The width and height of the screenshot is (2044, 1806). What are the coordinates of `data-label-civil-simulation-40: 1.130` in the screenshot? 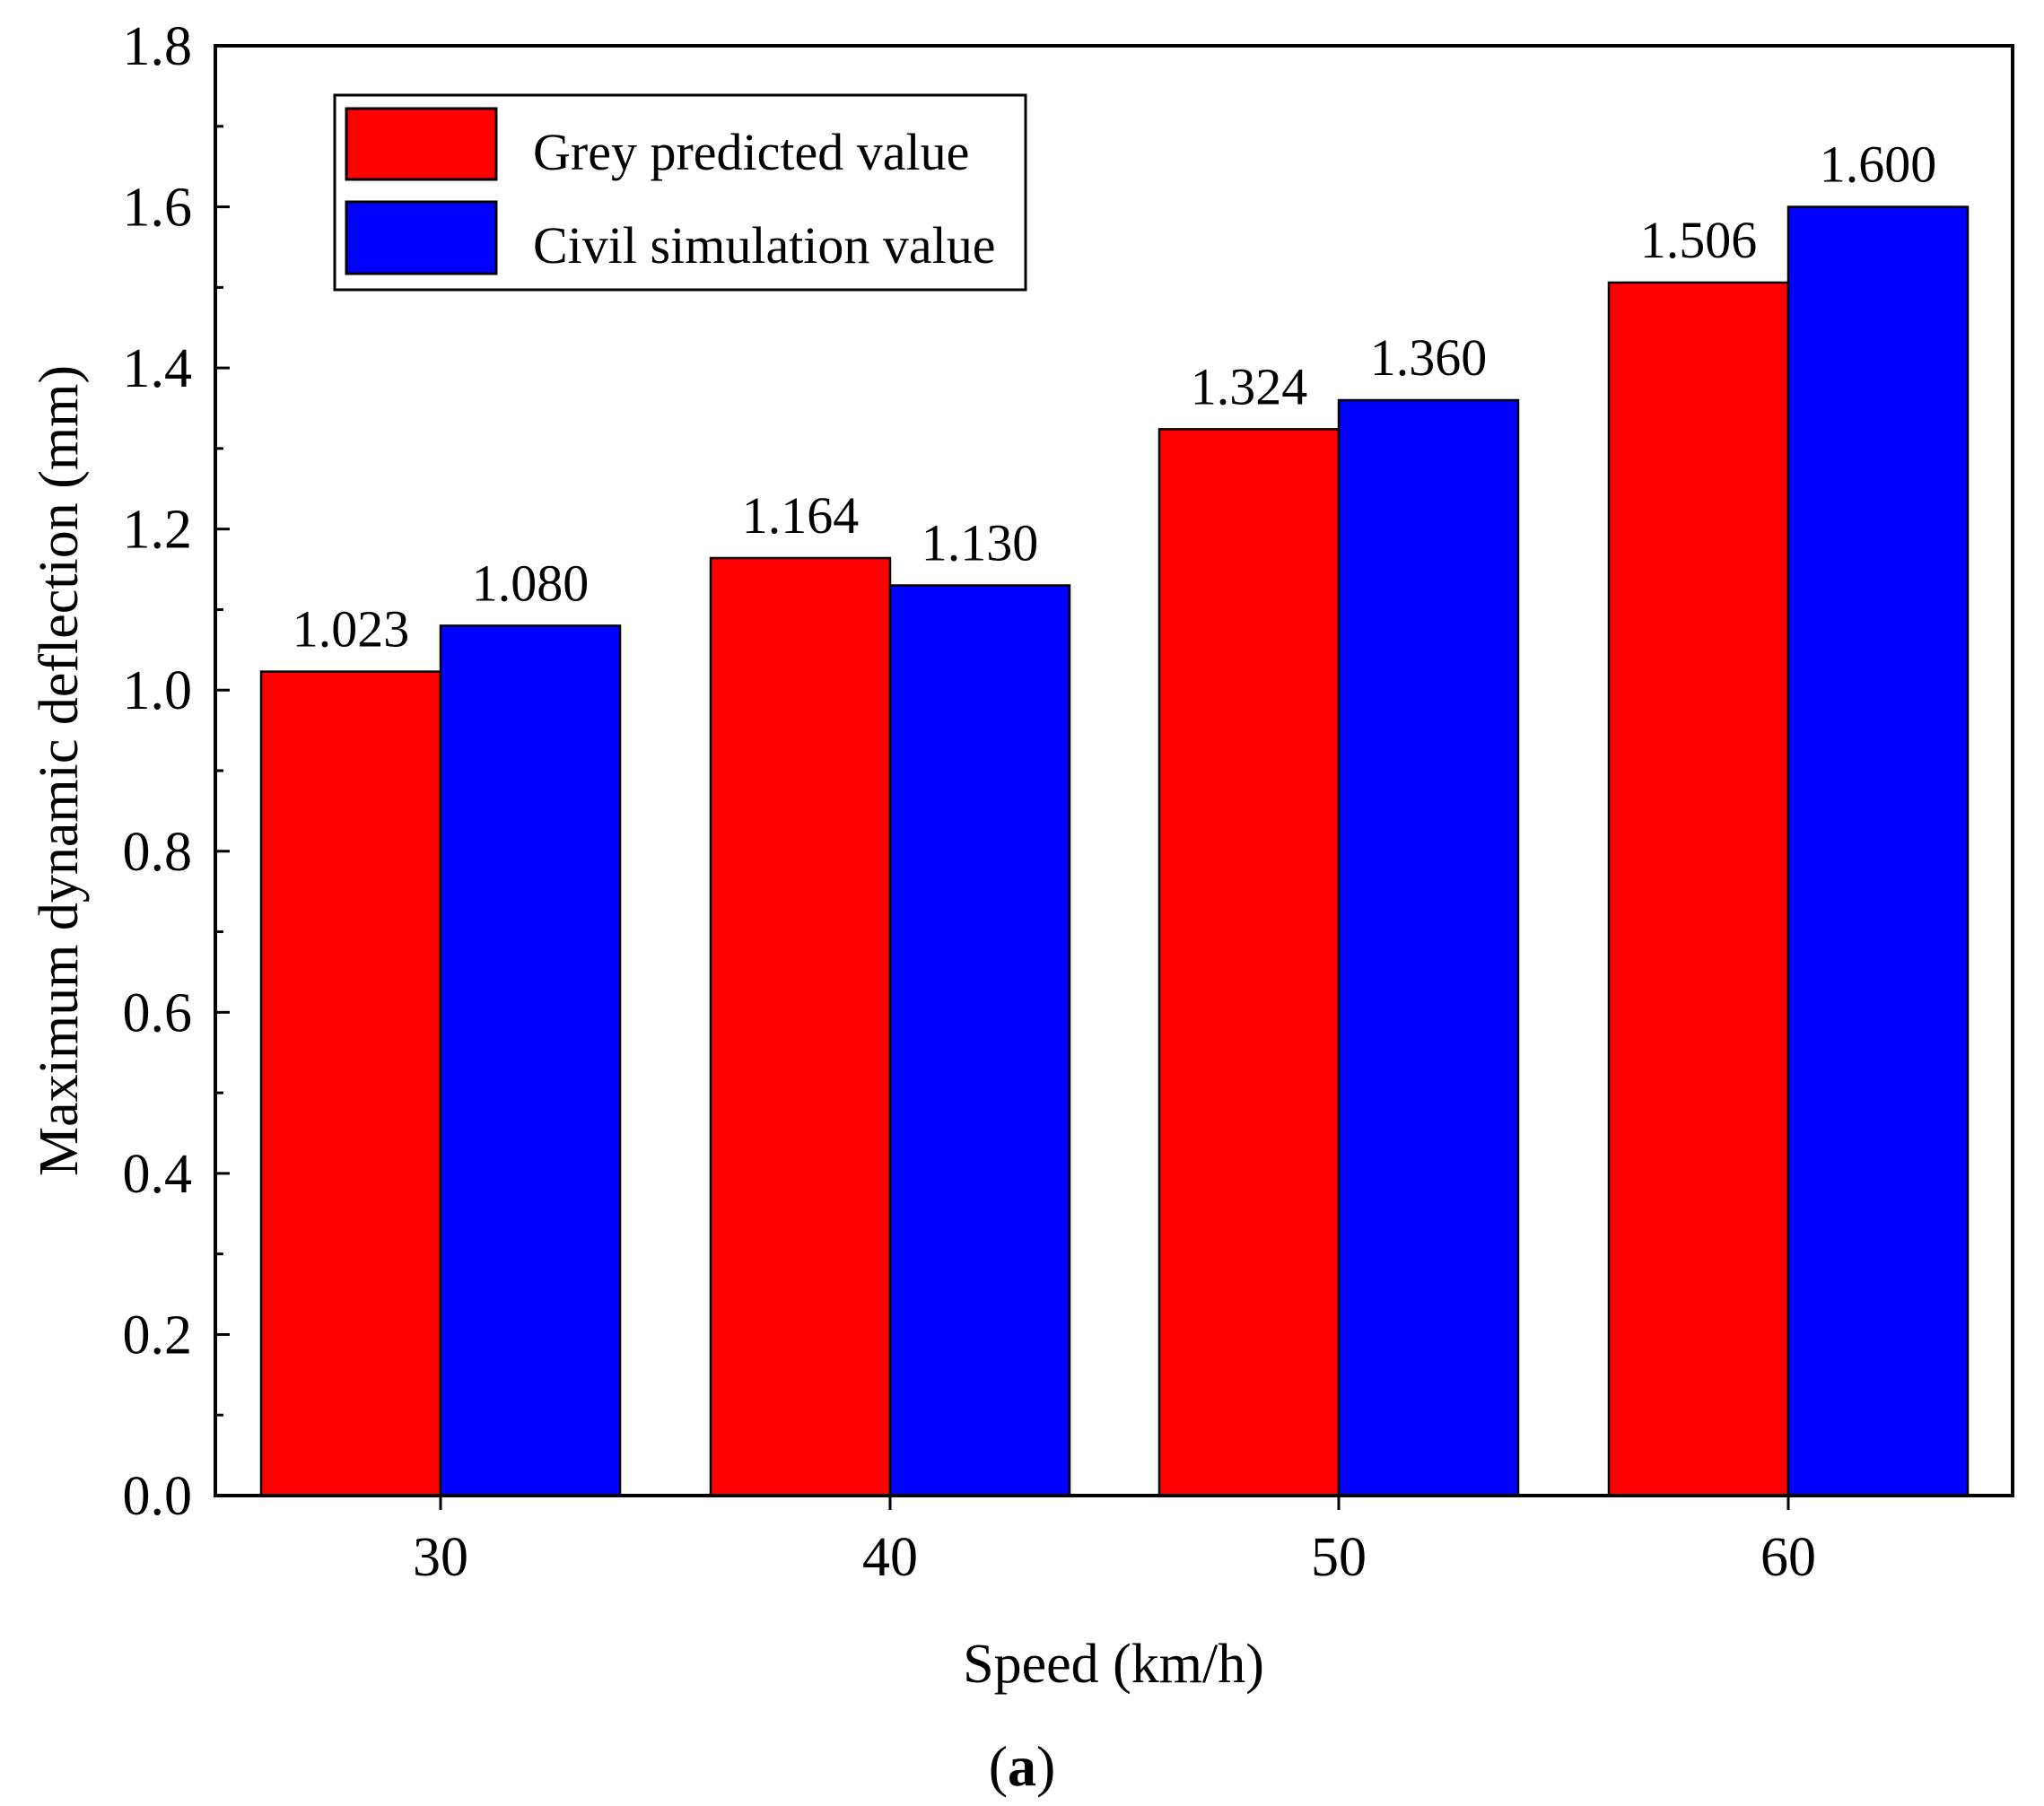 It's located at (980, 543).